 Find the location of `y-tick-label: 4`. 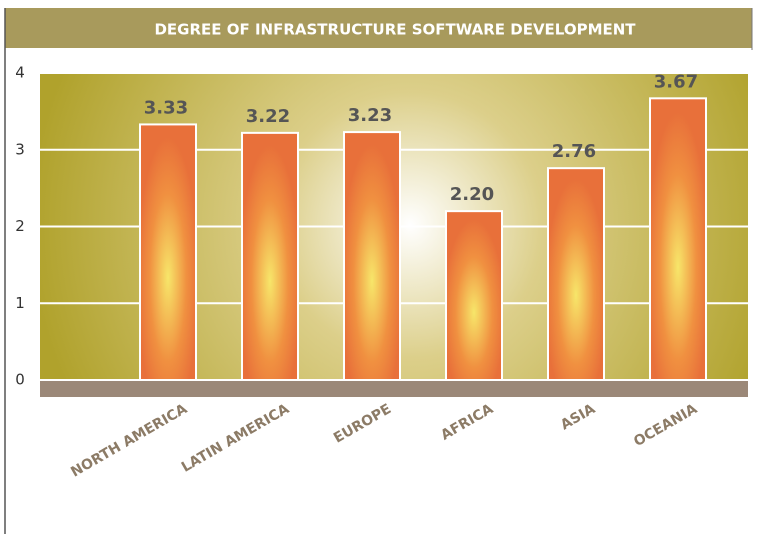

y-tick-label: 4 is located at coordinates (20, 73).